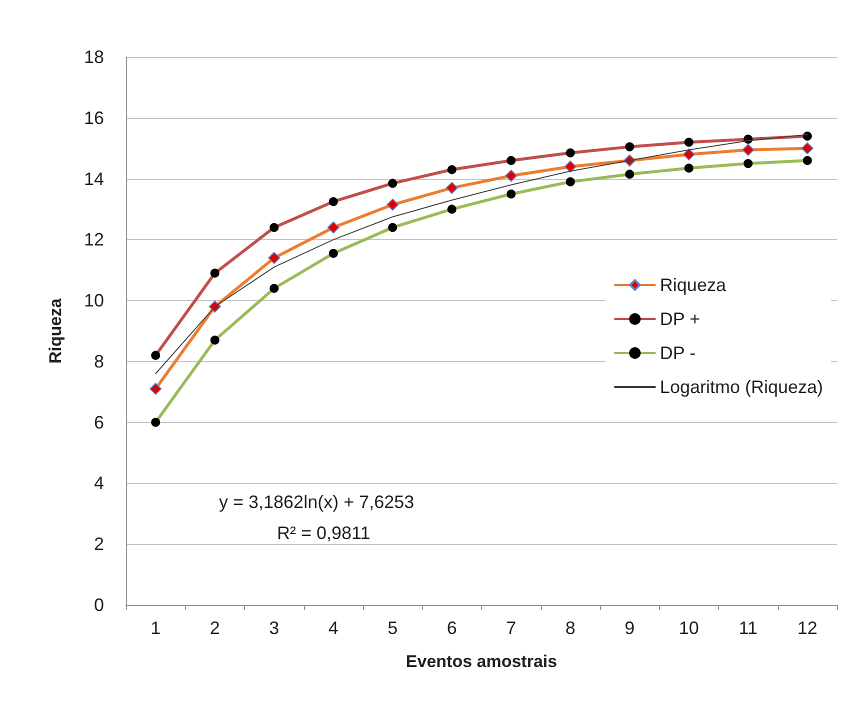  Describe the element at coordinates (94, 118) in the screenshot. I see `y-tick-label: 16` at that location.